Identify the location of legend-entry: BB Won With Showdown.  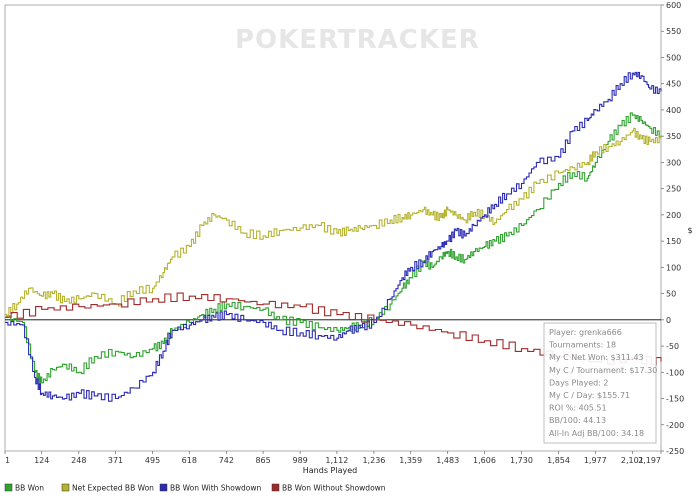
(216, 488).